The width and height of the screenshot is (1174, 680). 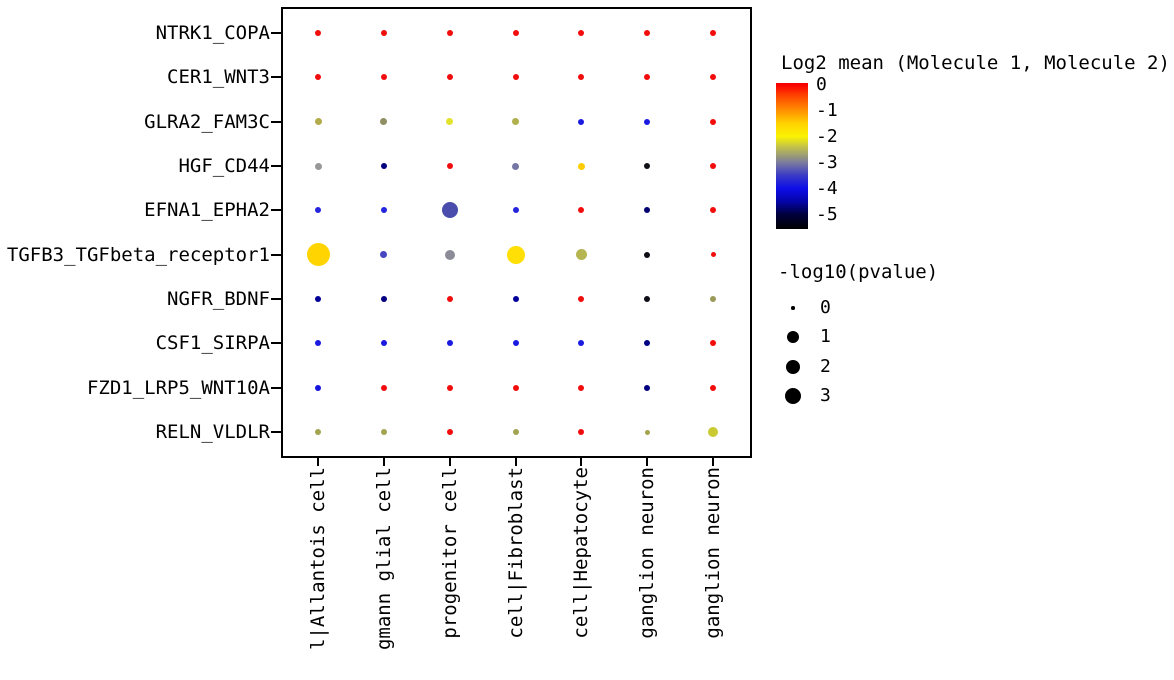 I want to click on dot-r2-c3, so click(x=515, y=122).